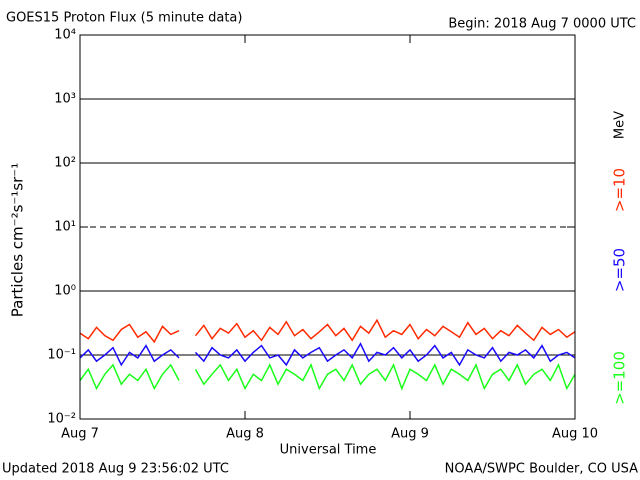 The image size is (640, 480). I want to click on y-tick-label: 10¹, so click(65, 227).